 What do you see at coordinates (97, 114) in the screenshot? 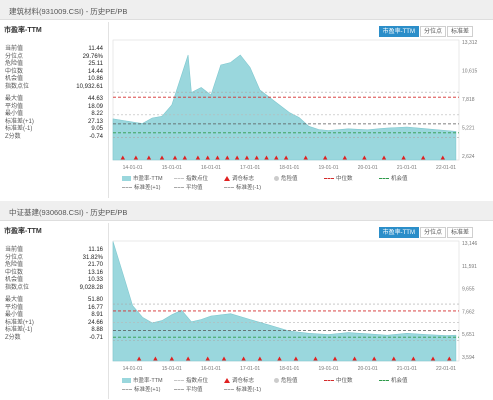
I see `stat-value: 8.22` at bounding box center [97, 114].